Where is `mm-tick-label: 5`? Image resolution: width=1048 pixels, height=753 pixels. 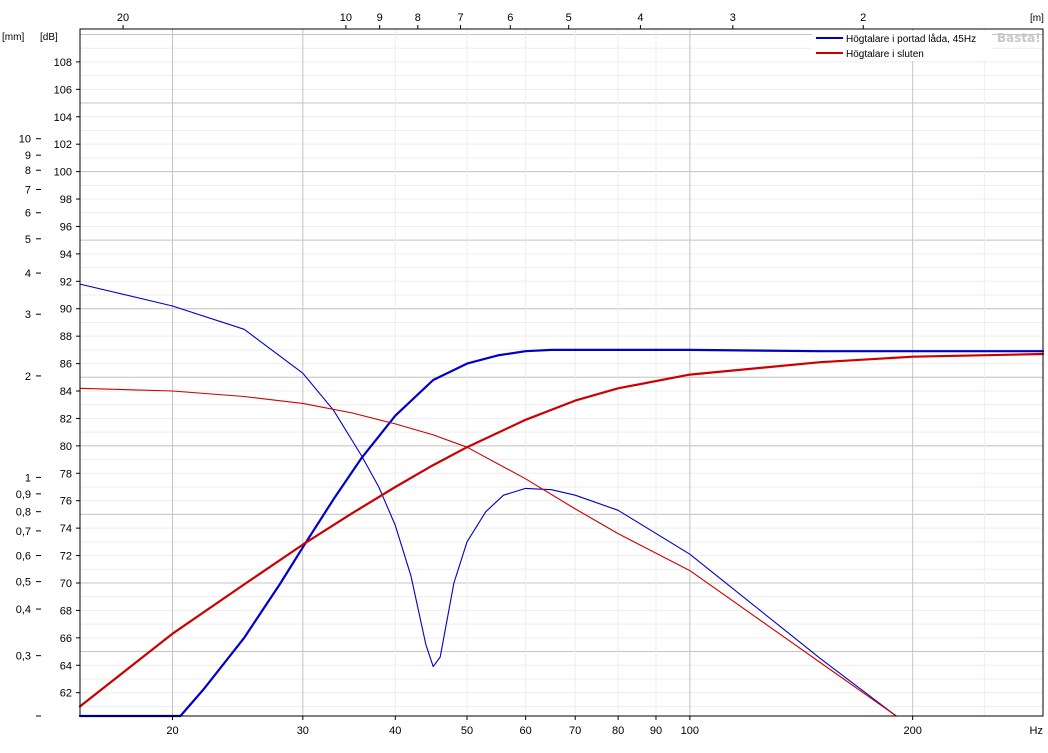
mm-tick-label: 5 is located at coordinates (28, 240).